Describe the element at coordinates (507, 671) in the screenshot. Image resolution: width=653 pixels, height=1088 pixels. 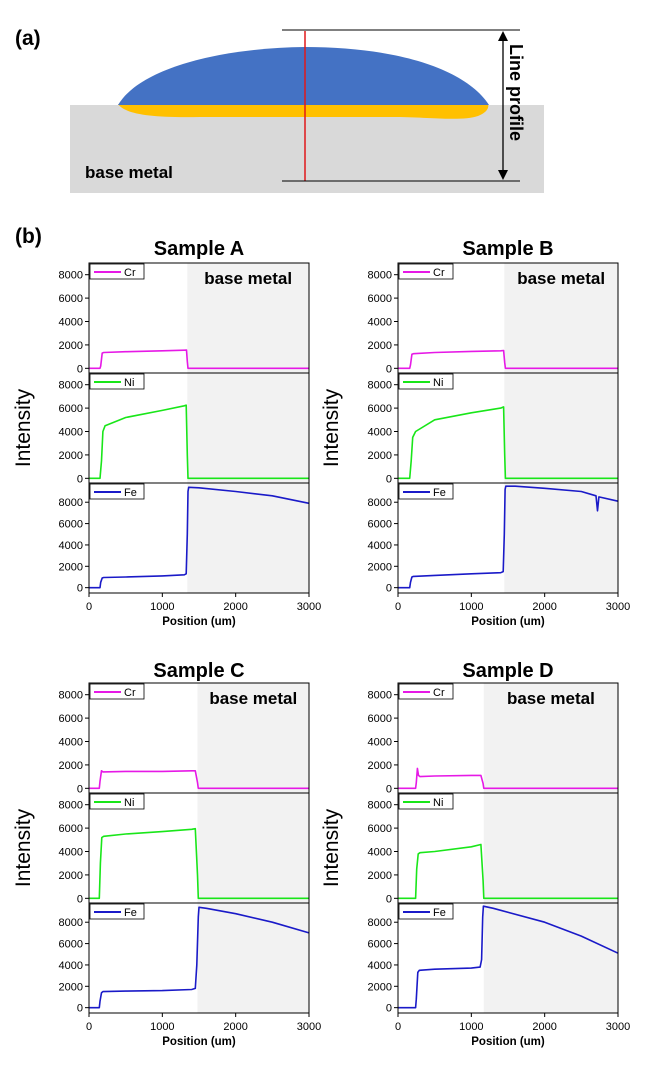
I see `chart-title: Sample D` at that location.